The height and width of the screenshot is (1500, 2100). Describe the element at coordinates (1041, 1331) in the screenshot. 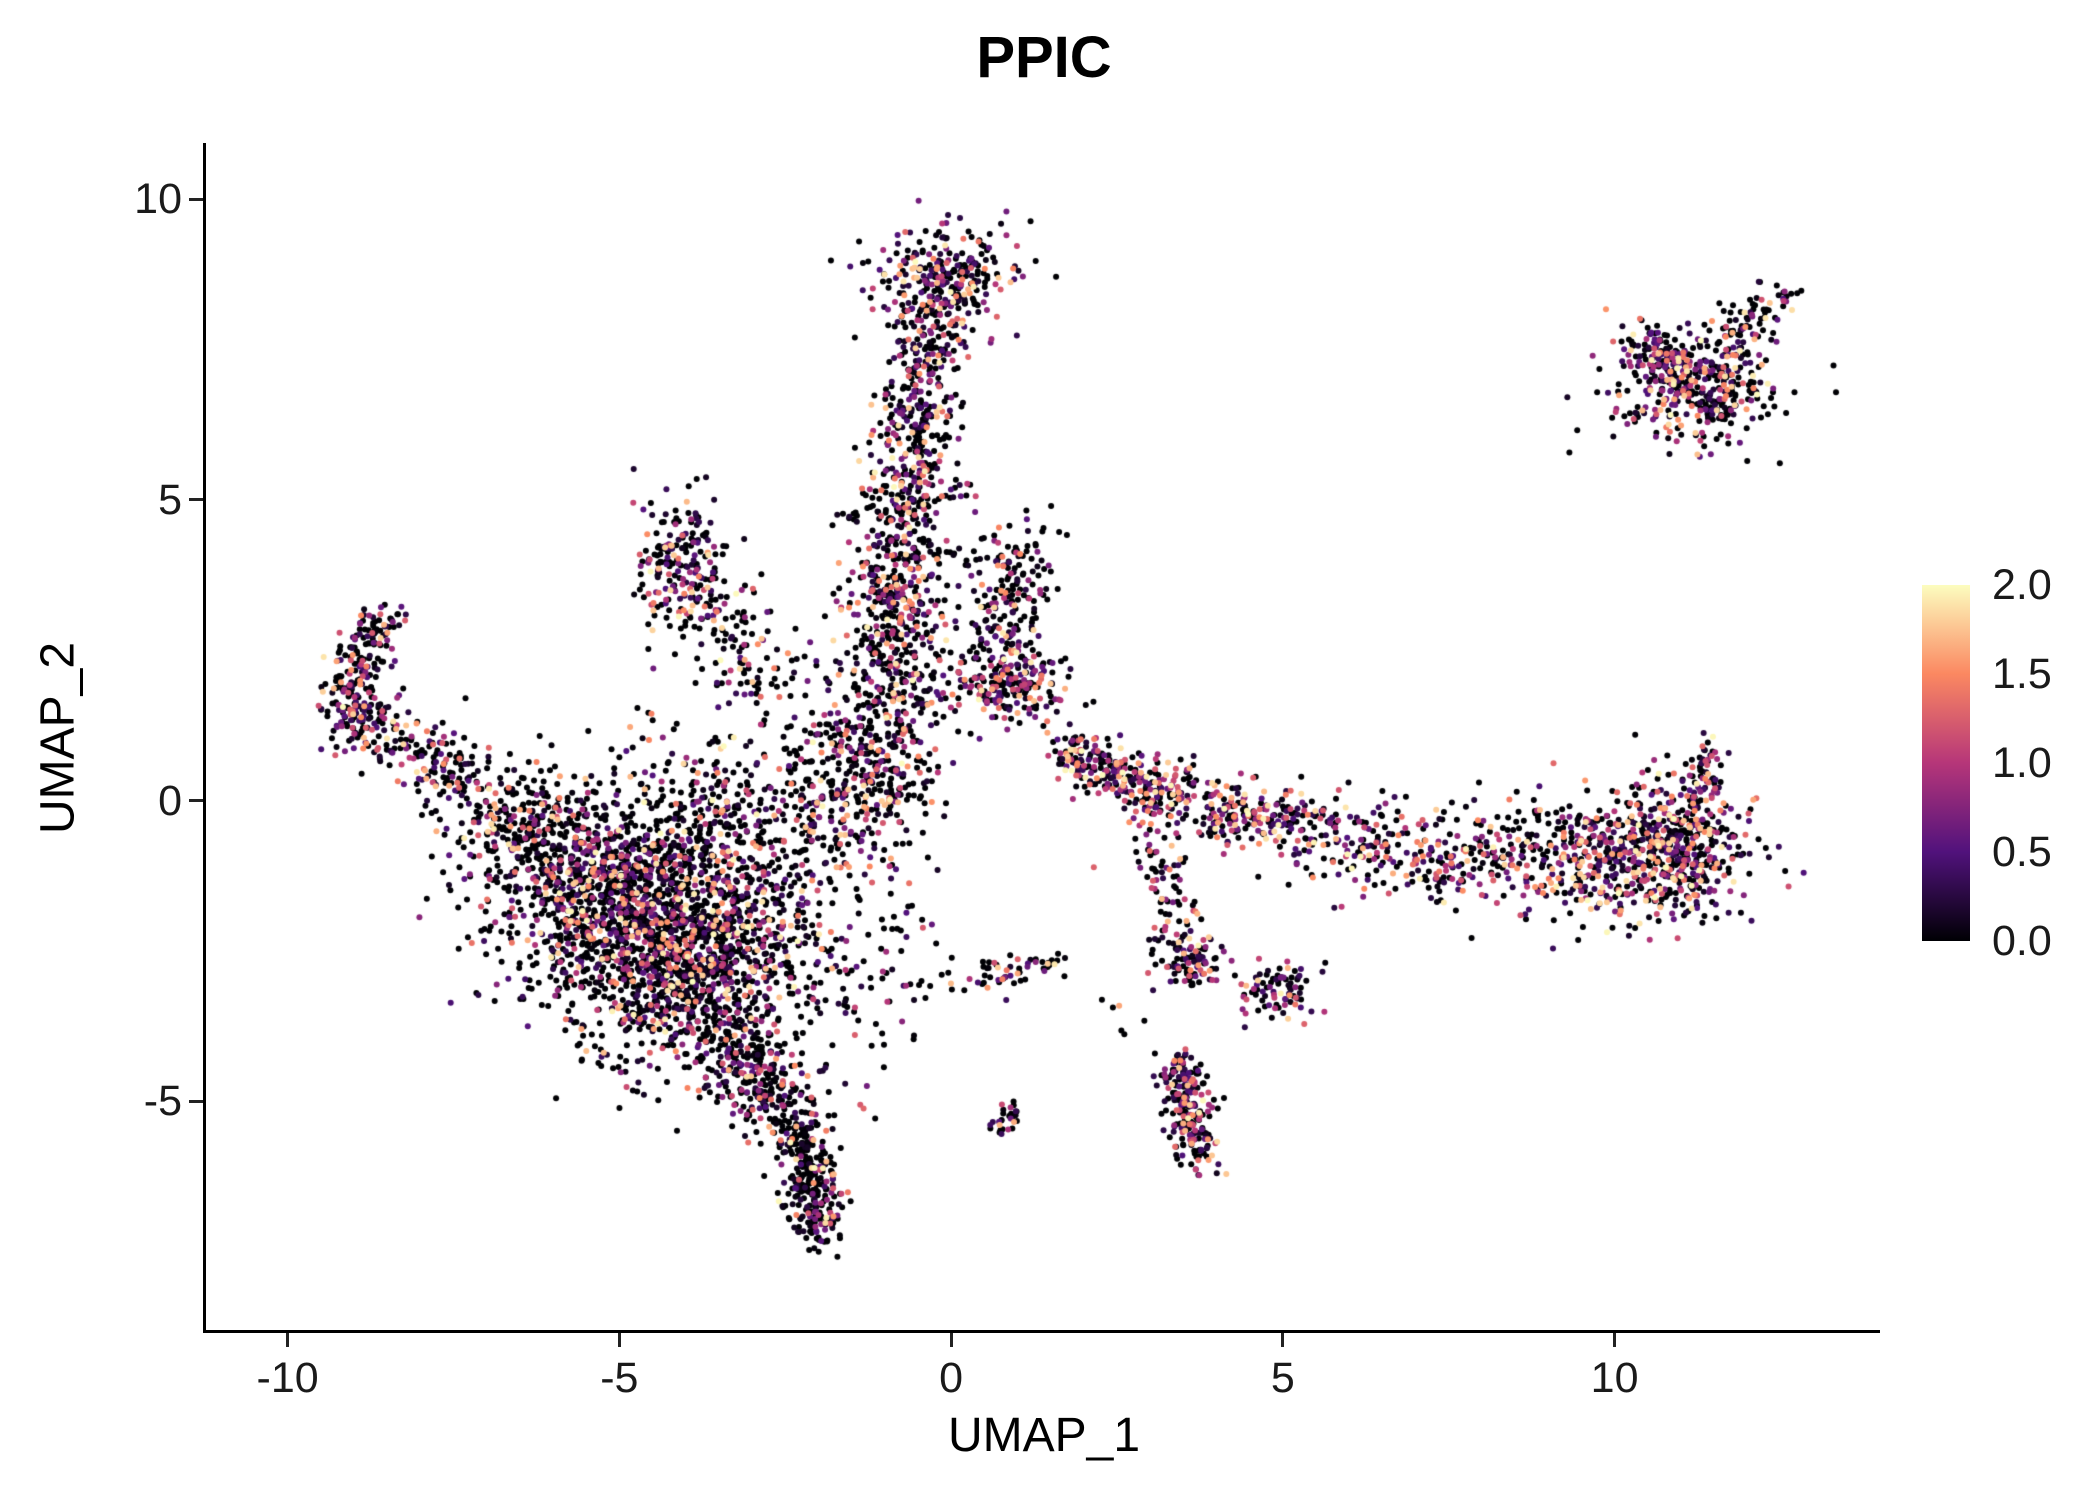

I see `x-axis-line` at that location.